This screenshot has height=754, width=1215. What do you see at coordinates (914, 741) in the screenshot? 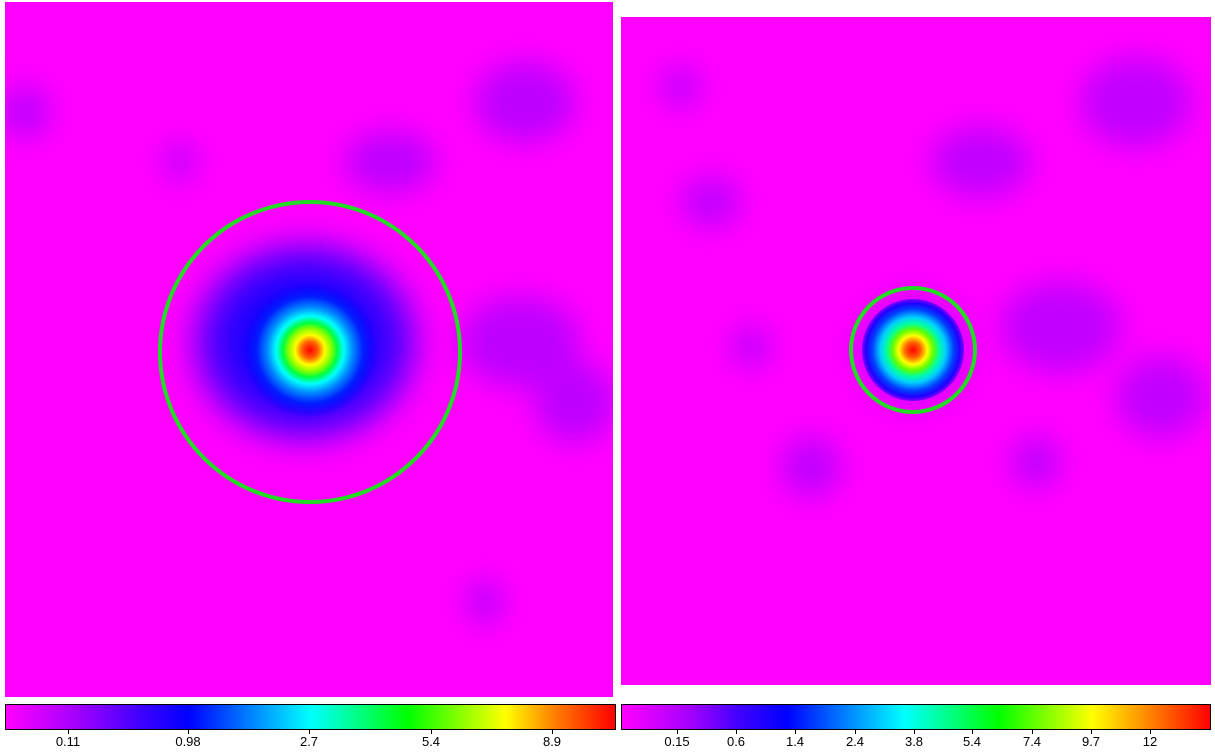
I see `colorbar-tick-label: 3.8` at bounding box center [914, 741].